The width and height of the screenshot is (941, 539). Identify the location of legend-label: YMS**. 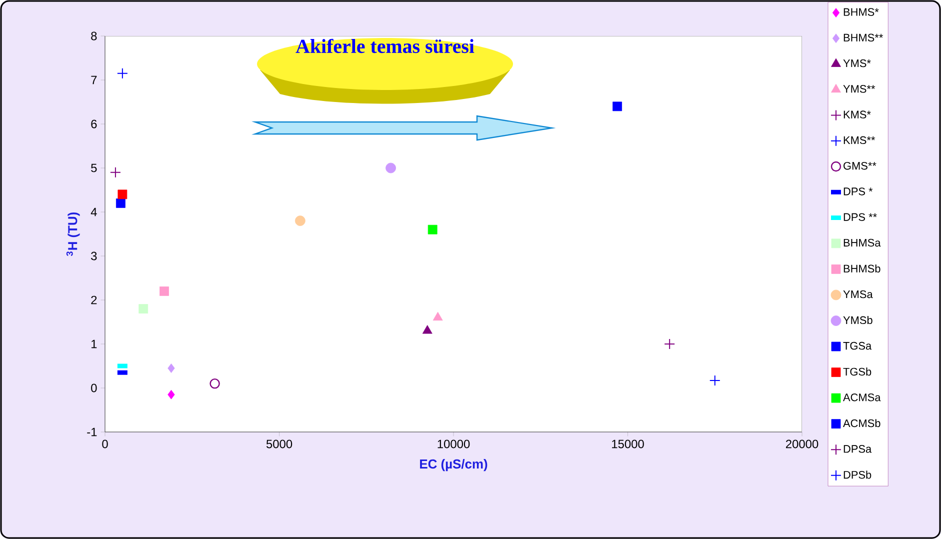
(859, 89).